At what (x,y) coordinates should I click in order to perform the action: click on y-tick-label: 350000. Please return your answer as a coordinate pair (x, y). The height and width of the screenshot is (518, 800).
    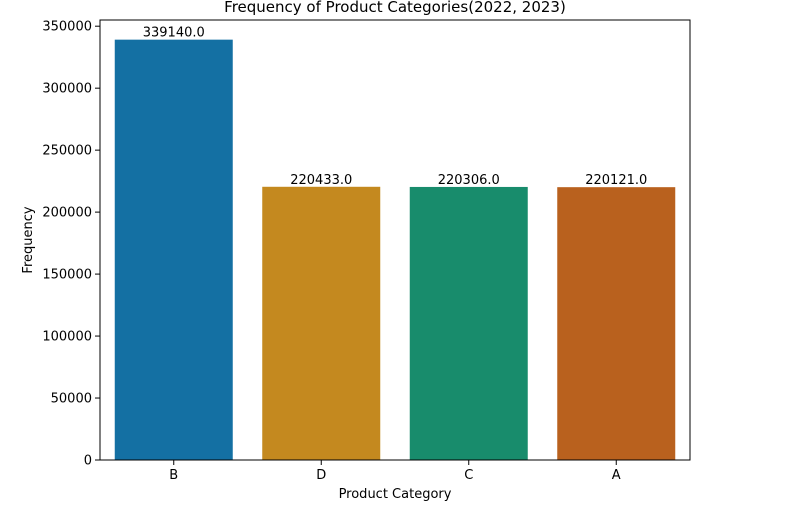
    Looking at the image, I should click on (67, 27).